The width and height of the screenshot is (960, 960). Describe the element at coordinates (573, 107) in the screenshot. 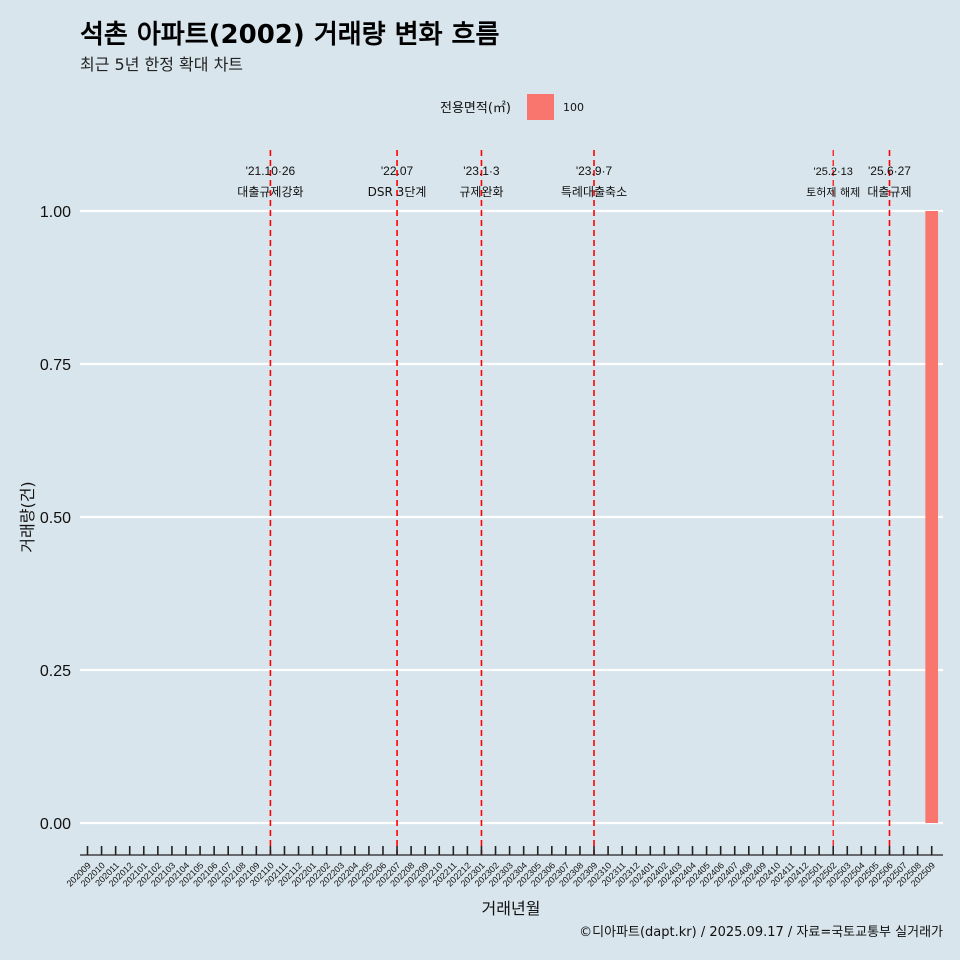

I see `legend-label: 100` at that location.